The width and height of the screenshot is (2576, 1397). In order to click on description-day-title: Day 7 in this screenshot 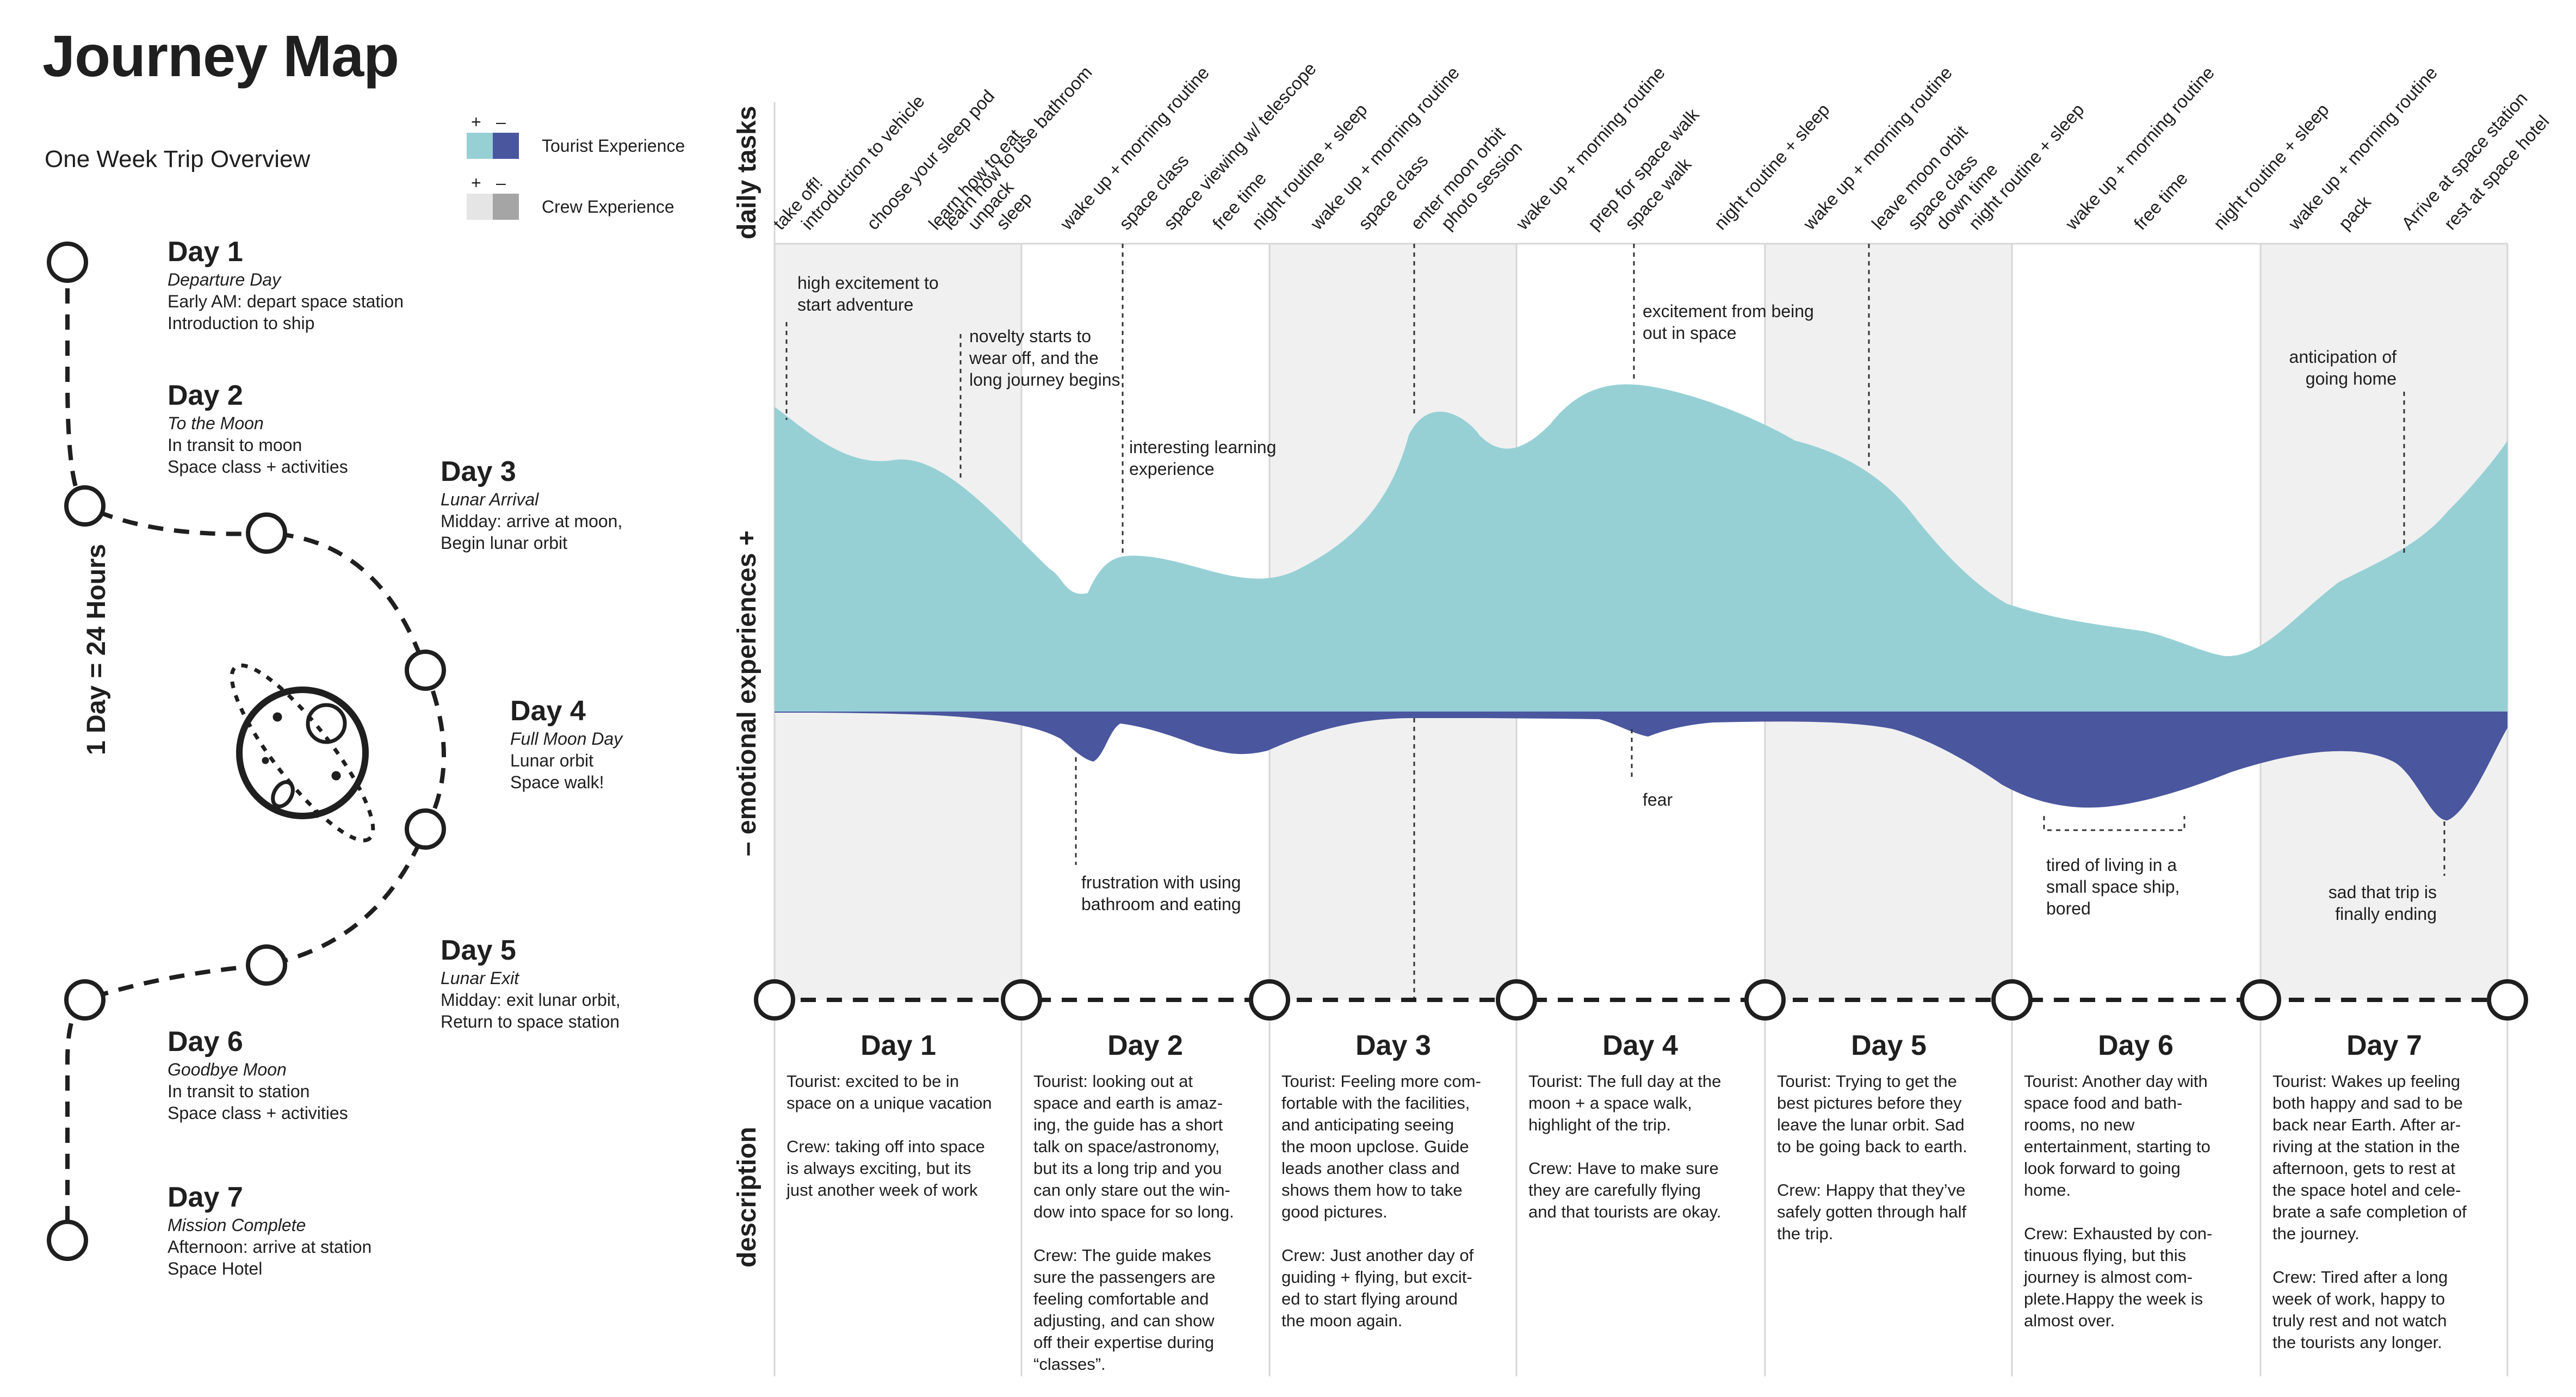, I will do `click(2384, 1045)`.